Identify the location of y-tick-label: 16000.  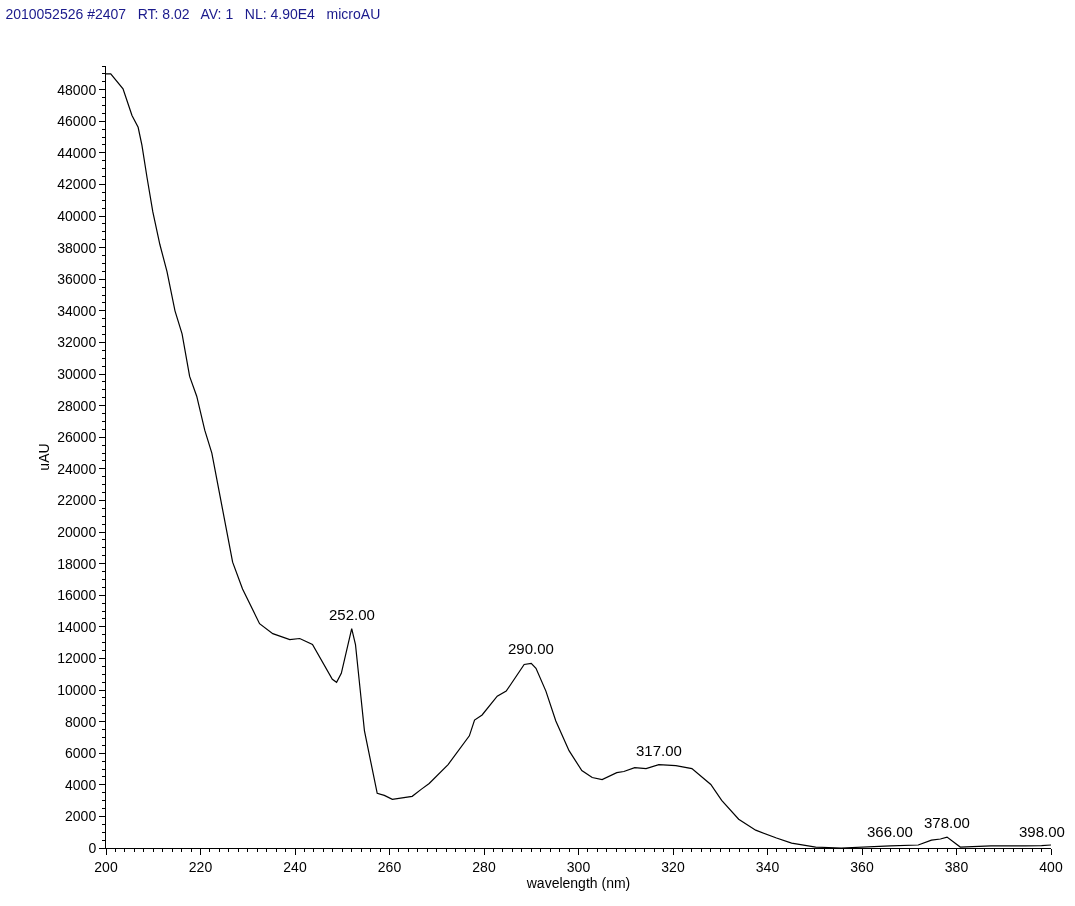
(77, 595).